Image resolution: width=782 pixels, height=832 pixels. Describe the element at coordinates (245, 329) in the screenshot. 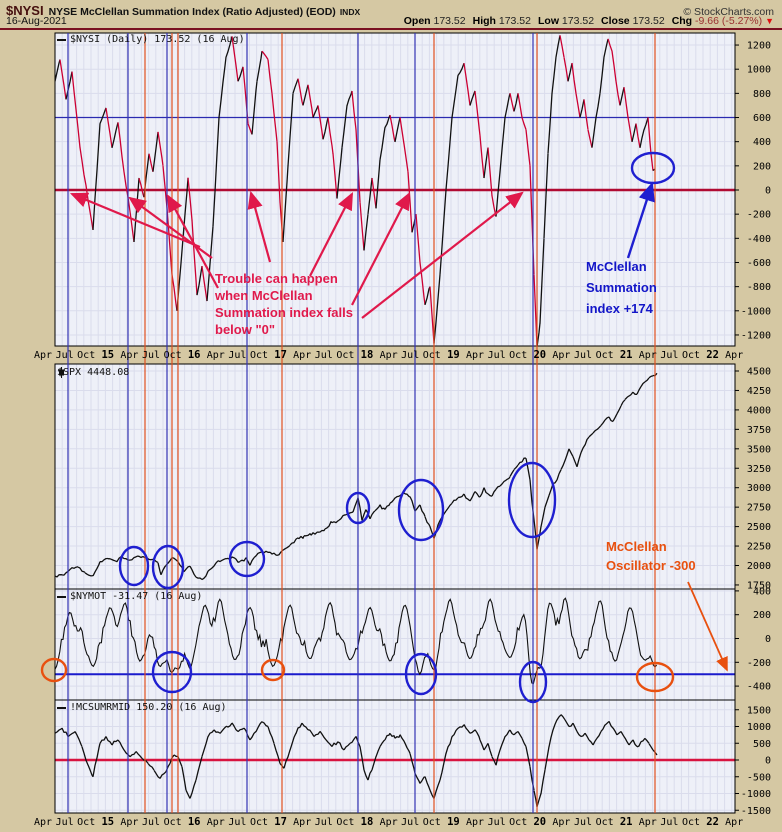

I see `trouble-line-4: below "0"` at that location.